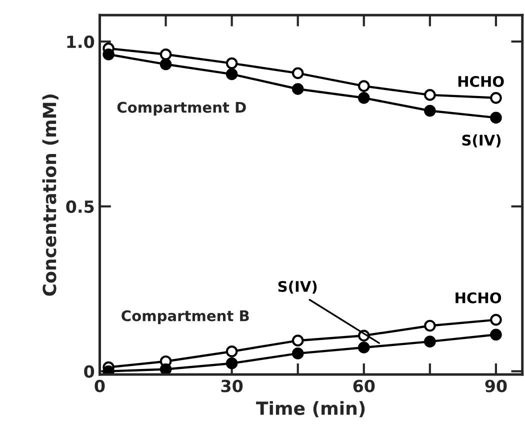 This screenshot has width=525, height=433. What do you see at coordinates (496, 386) in the screenshot?
I see `x-tick-label: 90` at bounding box center [496, 386].